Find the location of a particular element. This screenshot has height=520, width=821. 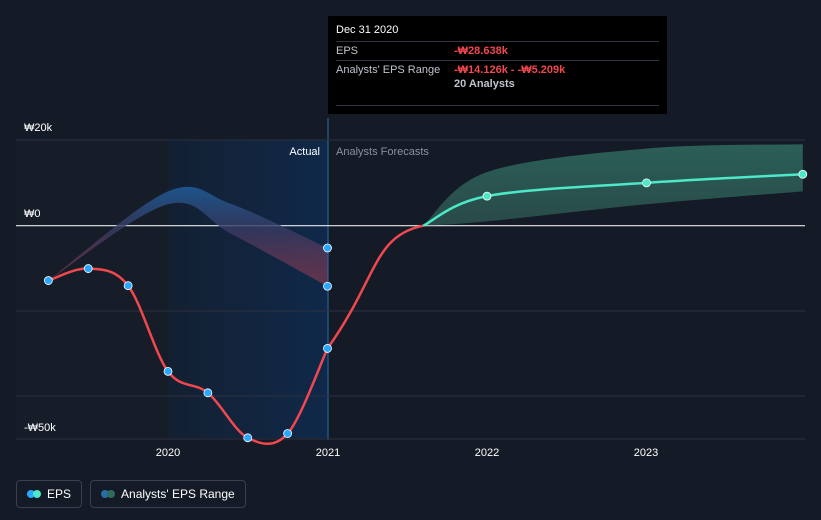

tooltip-eps-value: -₩28.638k is located at coordinates (481, 51).